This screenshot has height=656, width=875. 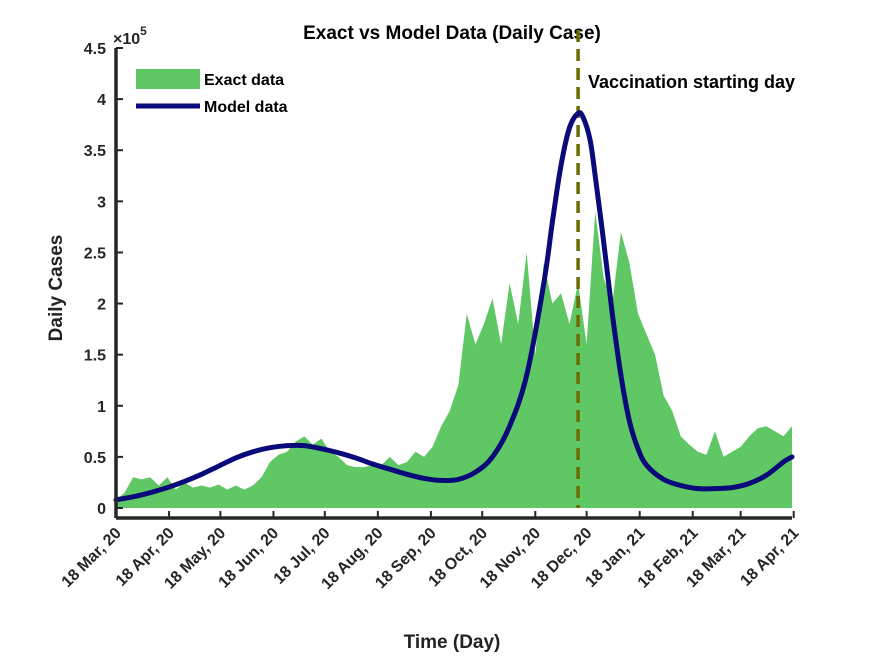 What do you see at coordinates (101, 202) in the screenshot?
I see `y-tick-label: 3` at bounding box center [101, 202].